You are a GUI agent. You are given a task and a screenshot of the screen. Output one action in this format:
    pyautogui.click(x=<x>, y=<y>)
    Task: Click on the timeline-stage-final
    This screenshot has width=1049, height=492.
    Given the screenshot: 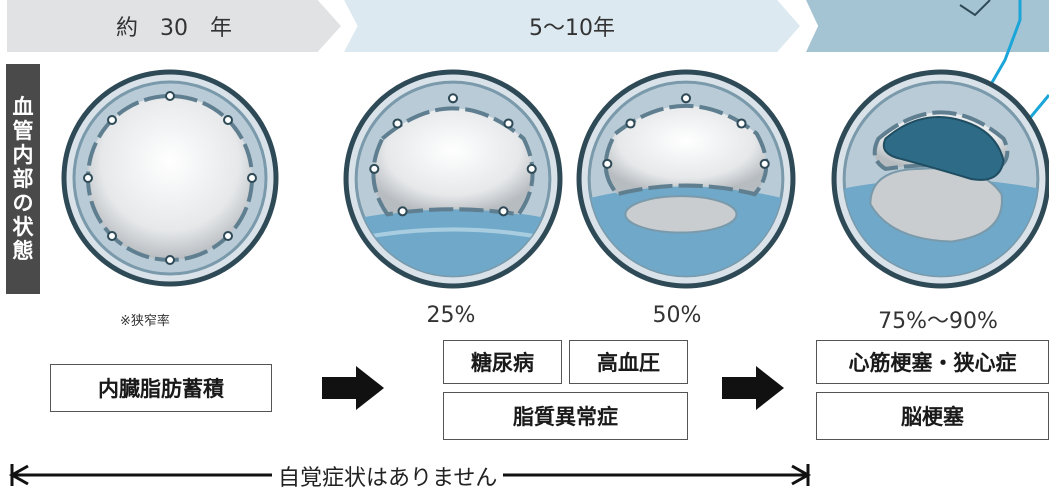 What is the action you would take?
    pyautogui.click(x=927, y=26)
    